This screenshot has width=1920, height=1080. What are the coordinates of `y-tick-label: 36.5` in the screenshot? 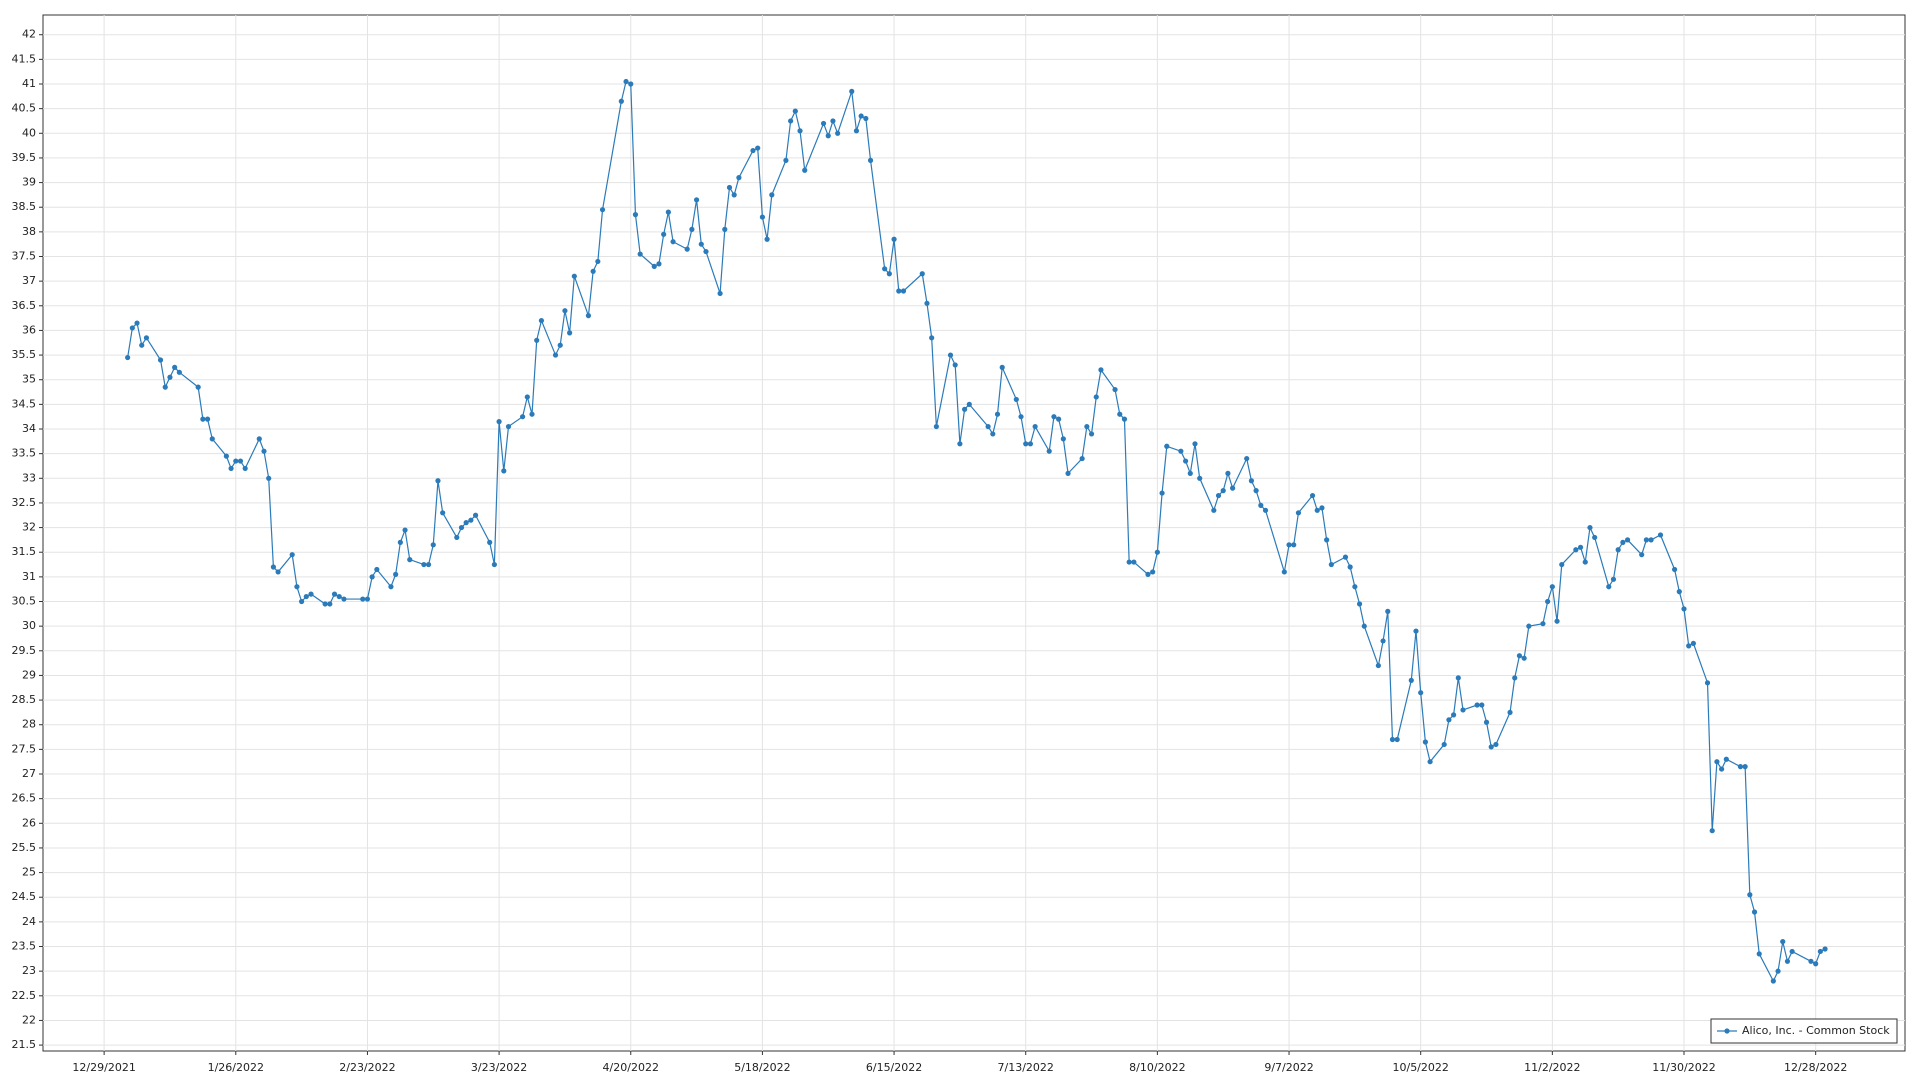 It's located at (24, 305).